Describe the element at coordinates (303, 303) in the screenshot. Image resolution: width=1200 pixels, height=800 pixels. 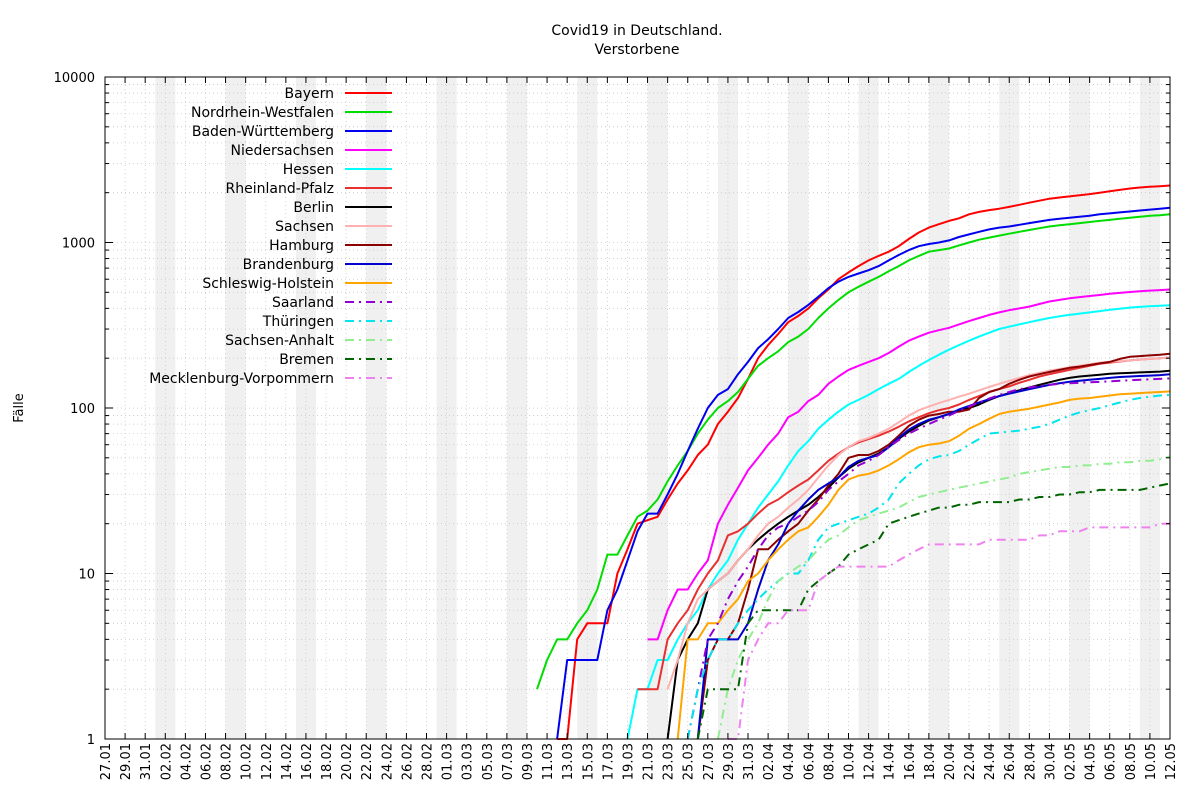
I see `legend-label: Saarland` at that location.